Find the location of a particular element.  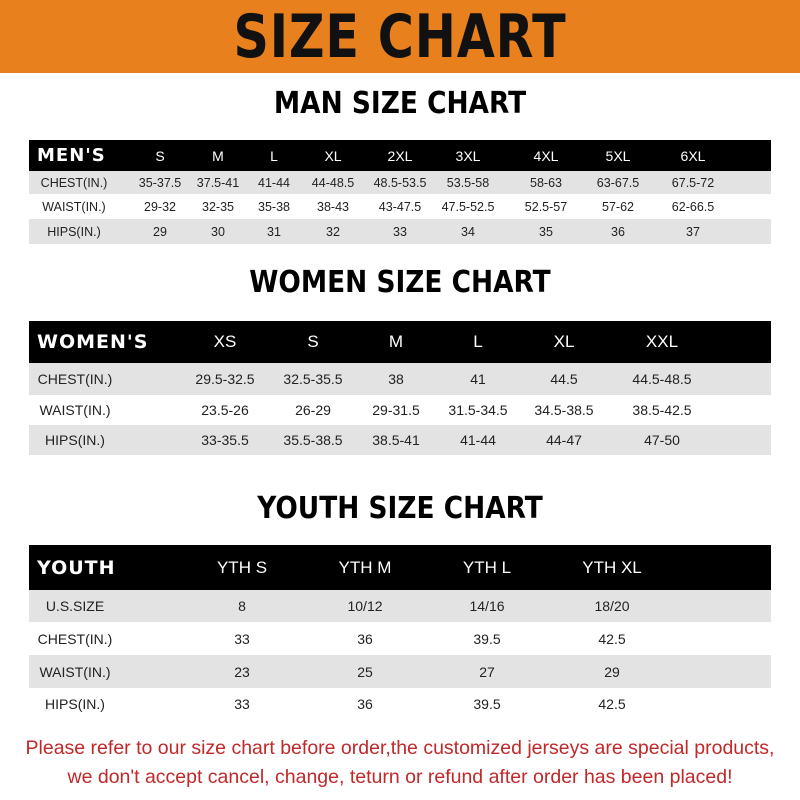

table-cell: 67.5-72 is located at coordinates (693, 182).